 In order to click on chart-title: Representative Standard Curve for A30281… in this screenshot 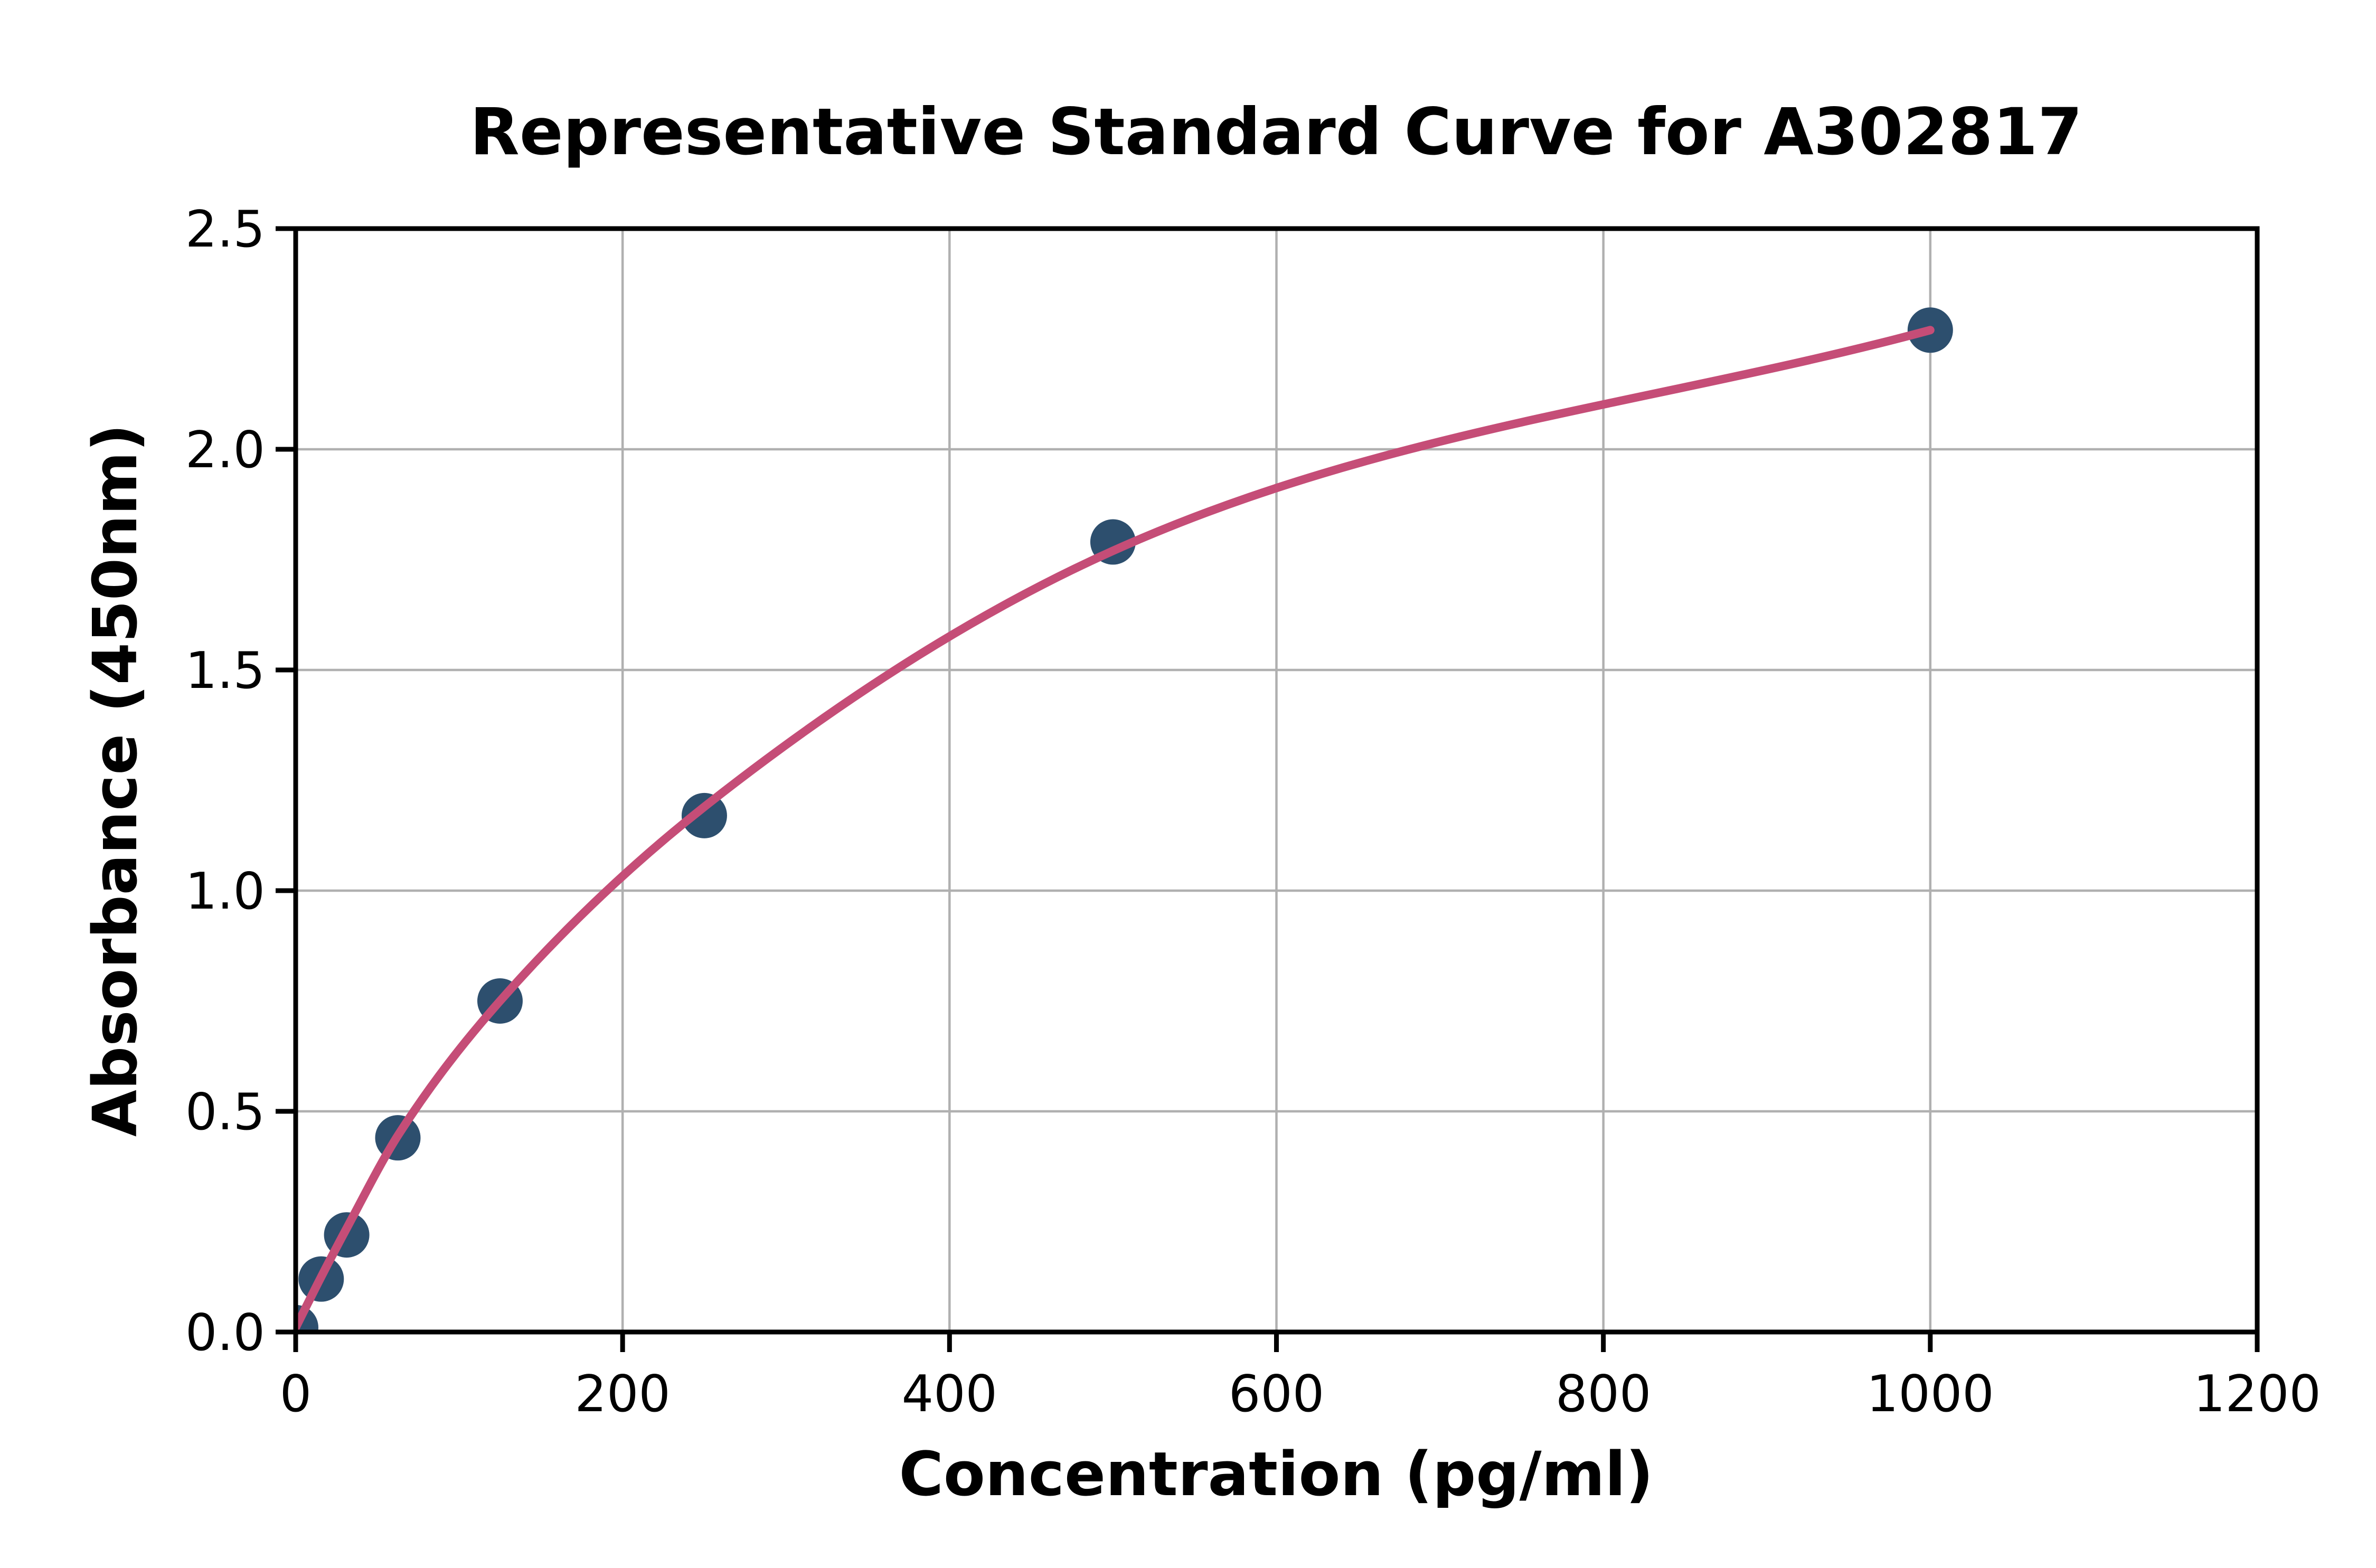, I will do `click(1276, 132)`.